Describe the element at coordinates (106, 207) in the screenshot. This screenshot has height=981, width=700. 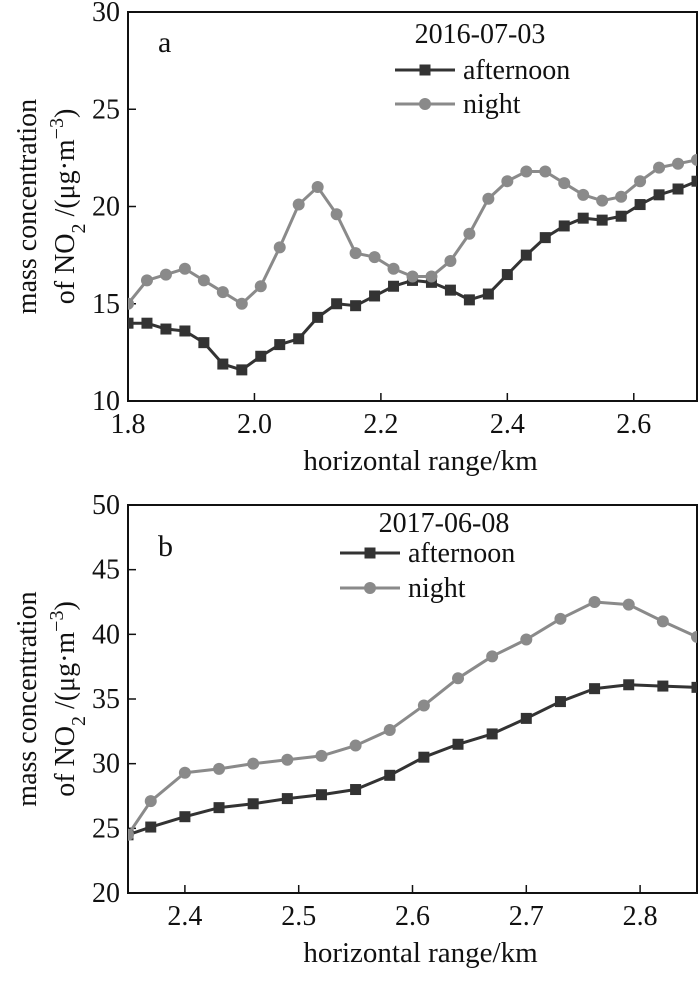
I see `y-tick-label: 20` at that location.